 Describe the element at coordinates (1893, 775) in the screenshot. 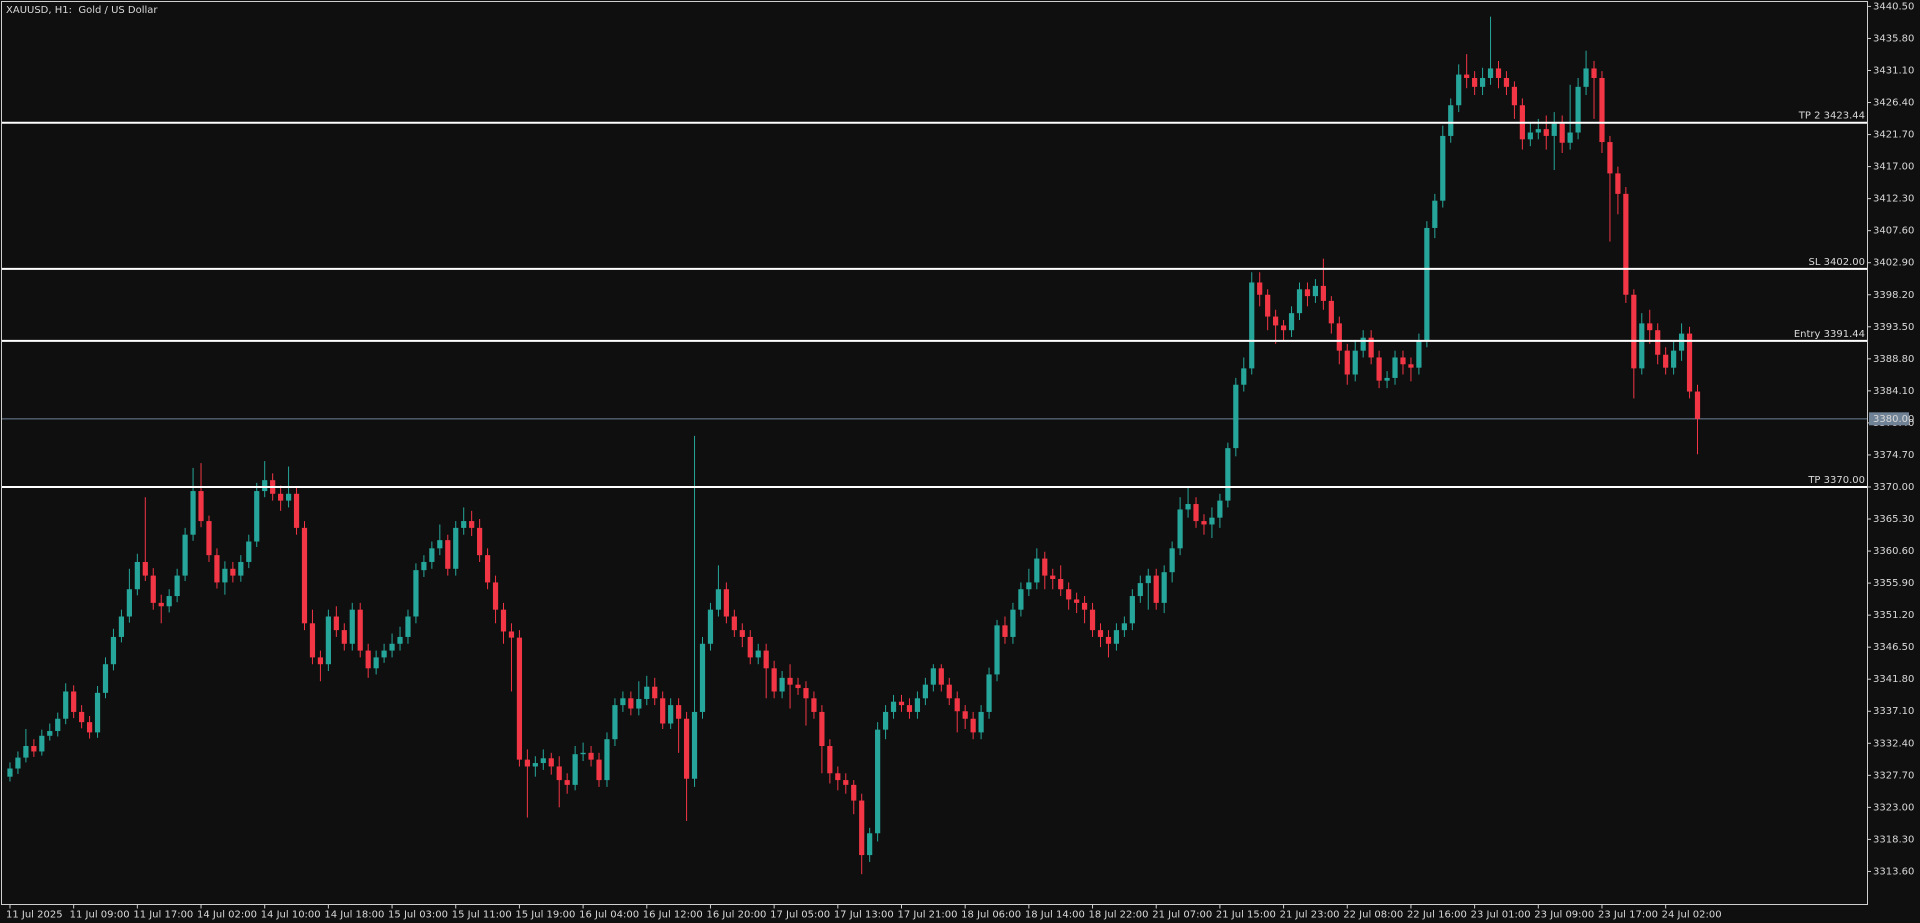

I see `y-tick-label: 3327.70` at that location.